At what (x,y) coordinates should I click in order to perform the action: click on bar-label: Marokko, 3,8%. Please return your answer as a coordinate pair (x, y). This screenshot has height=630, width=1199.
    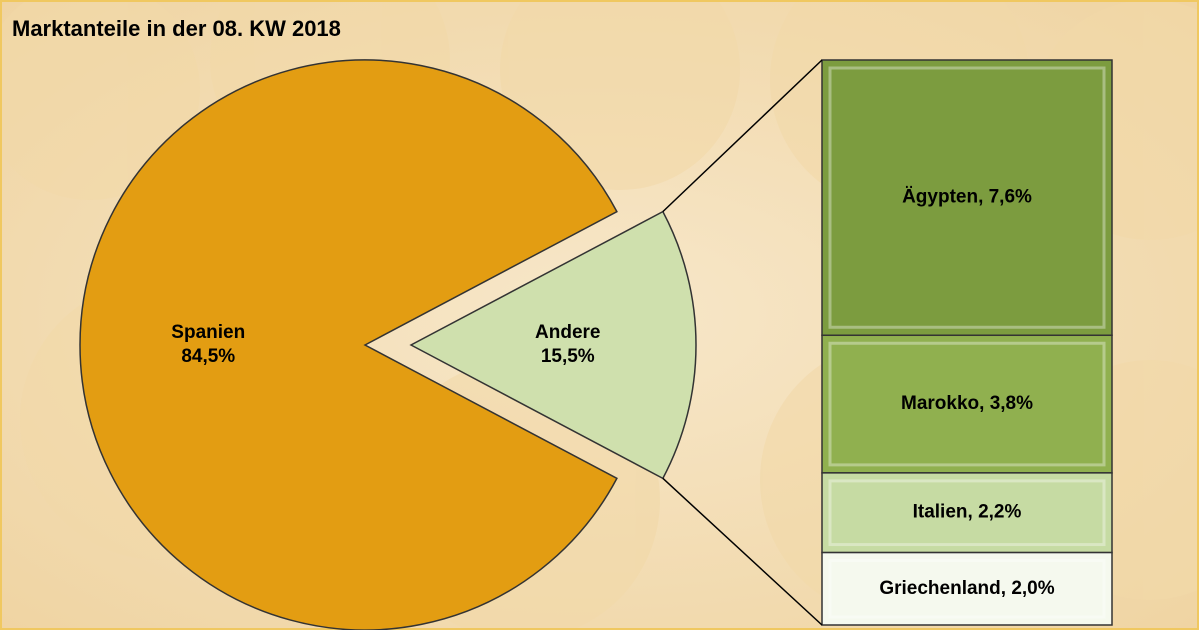
    Looking at the image, I should click on (967, 403).